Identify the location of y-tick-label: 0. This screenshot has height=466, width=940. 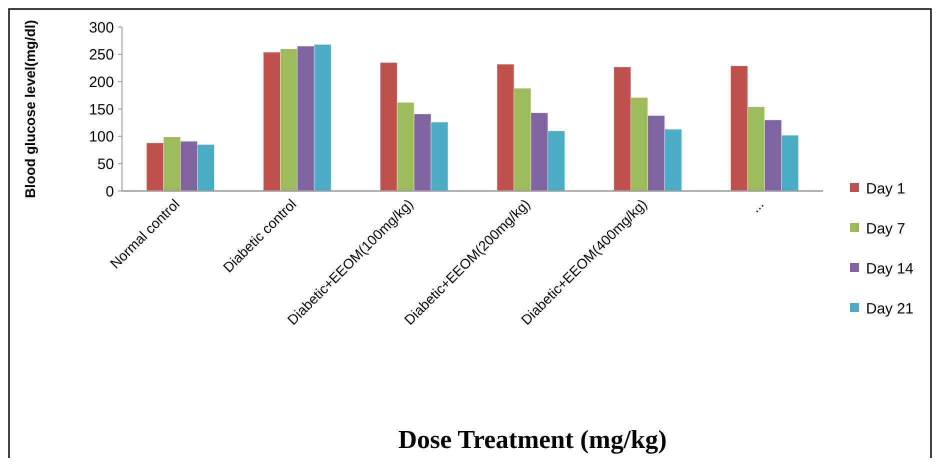
(110, 191).